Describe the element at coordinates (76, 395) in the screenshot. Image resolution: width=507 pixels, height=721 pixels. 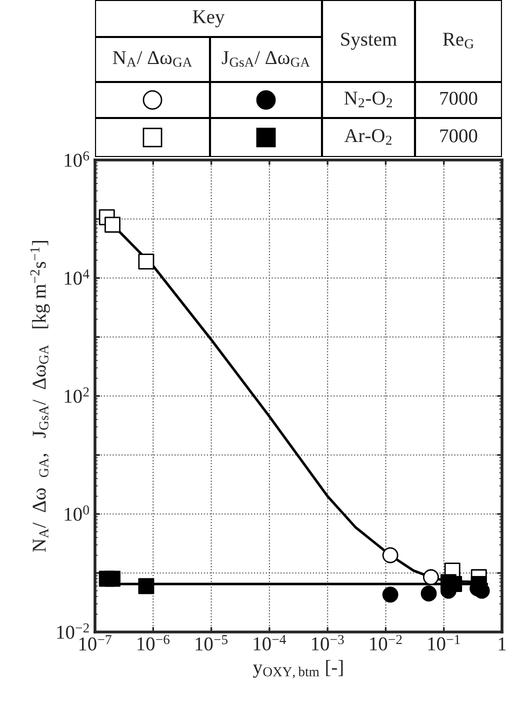
I see `y-tick-label: 10$^{2}$` at that location.